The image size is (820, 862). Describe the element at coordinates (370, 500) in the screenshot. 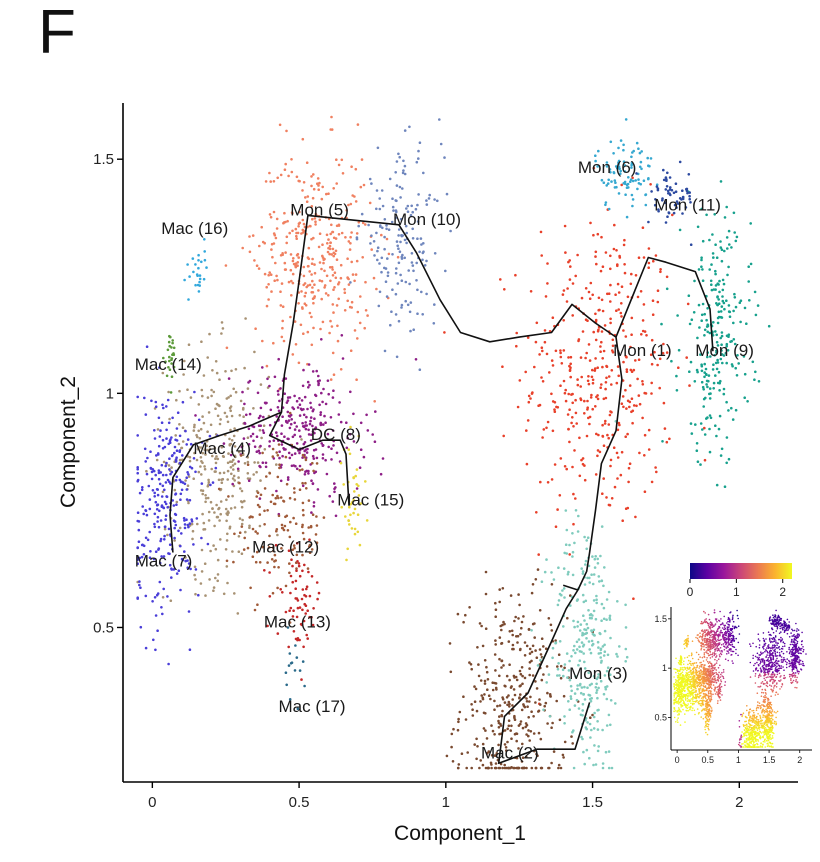

I see `cluster-label-15: Mac (15)` at that location.